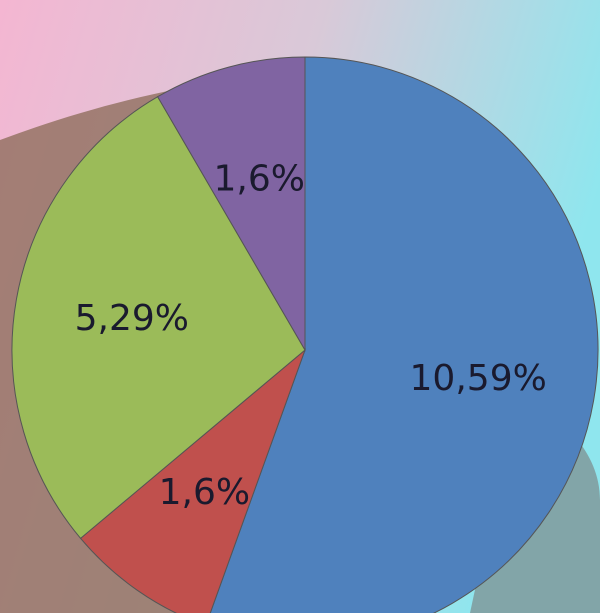  I want to click on data-label: 5,29%, so click(132, 318).